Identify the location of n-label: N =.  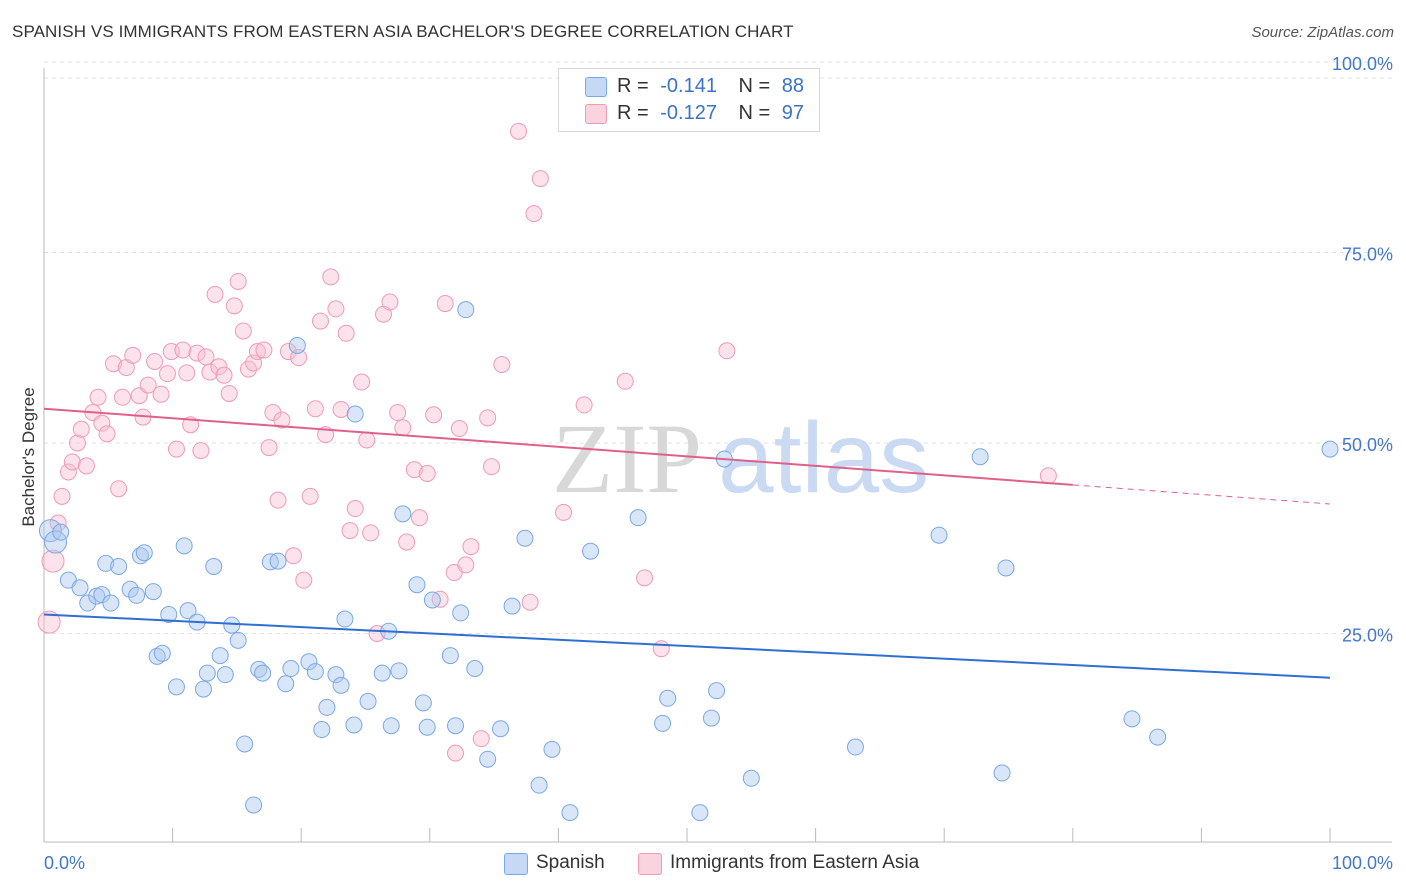
(754, 113).